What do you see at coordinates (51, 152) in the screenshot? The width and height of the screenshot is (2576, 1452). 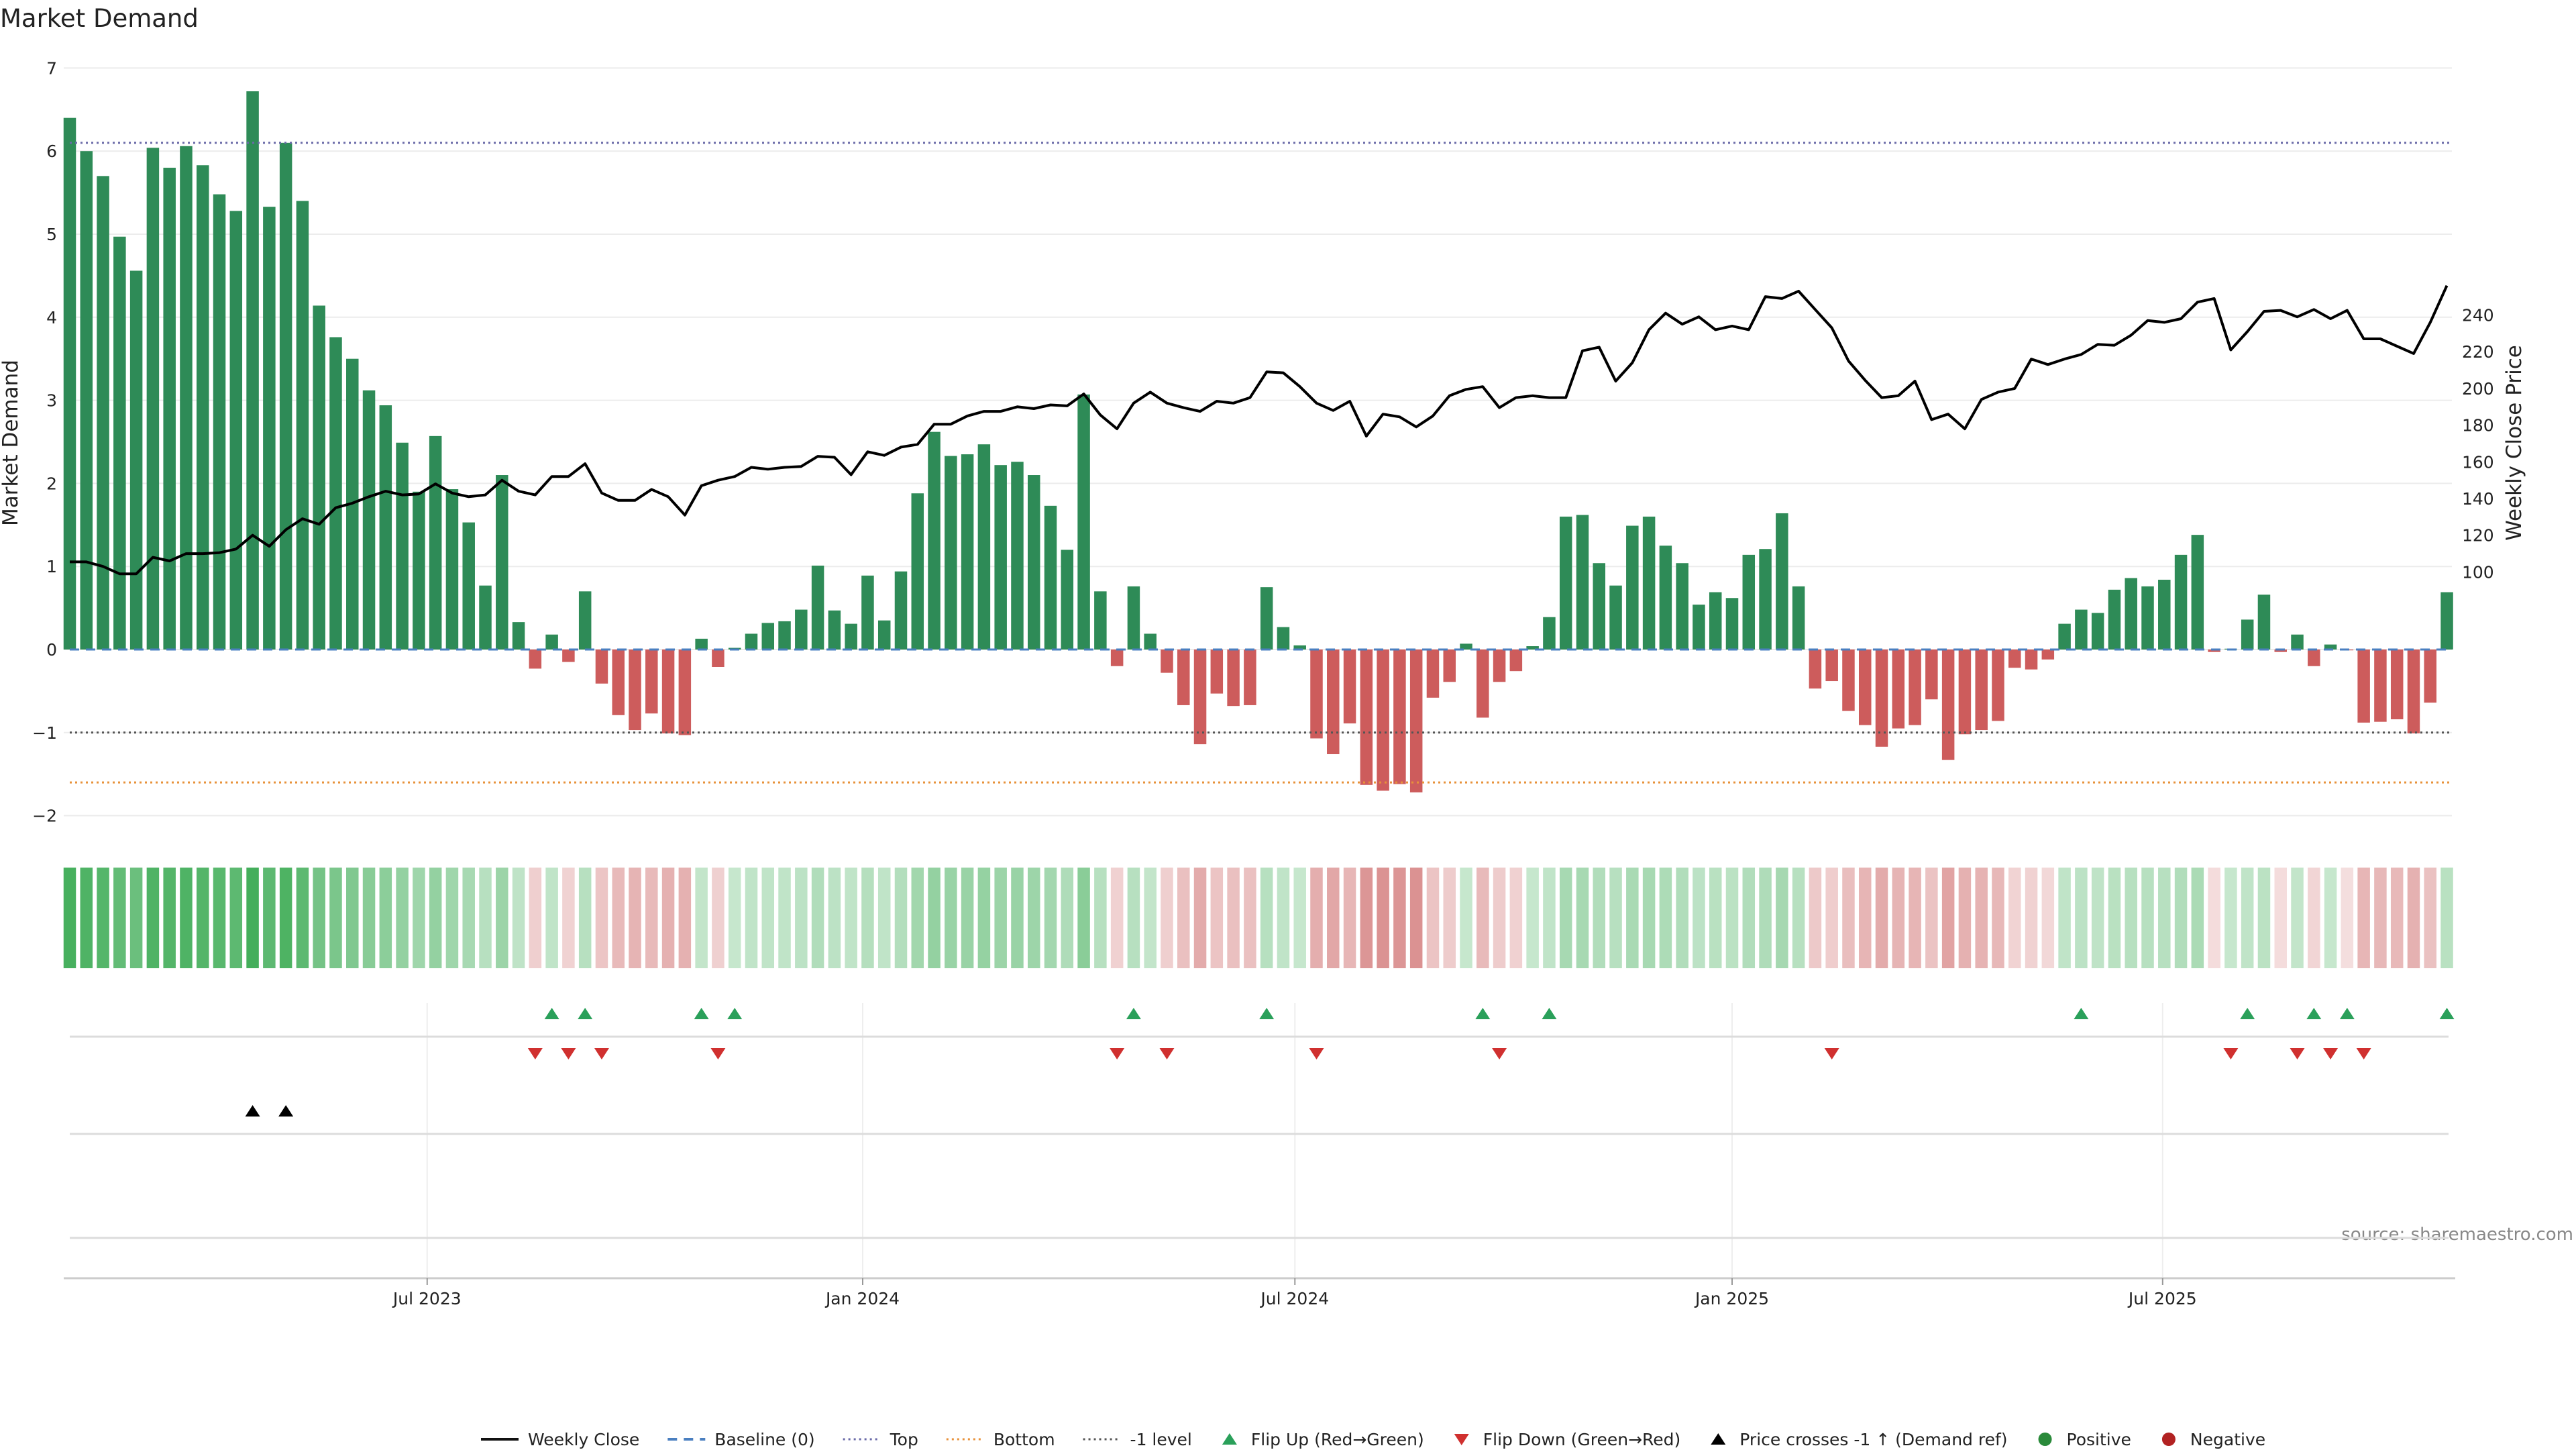 I see `y-tick-label-1: 6` at bounding box center [51, 152].